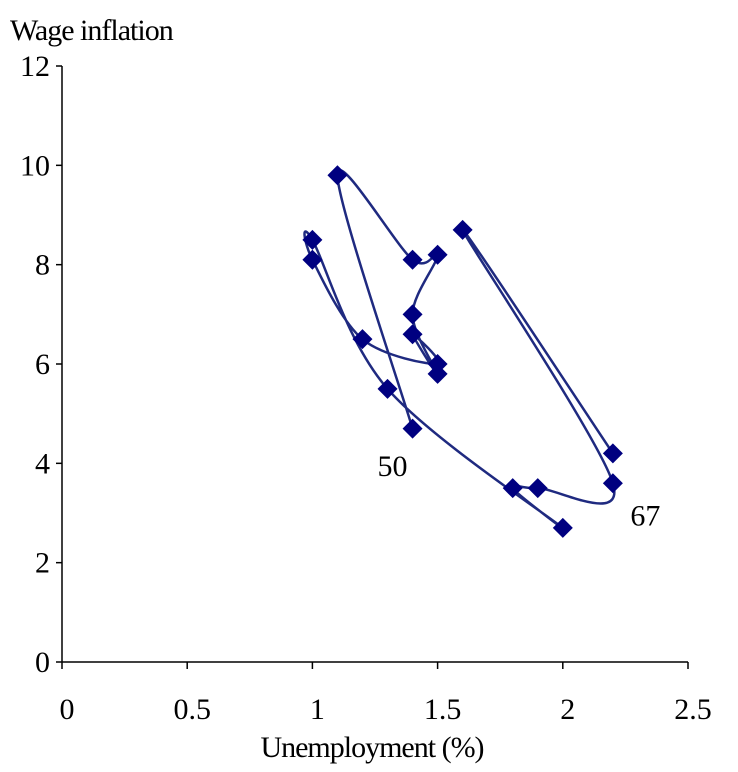 The height and width of the screenshot is (772, 738). What do you see at coordinates (92, 30) in the screenshot?
I see `y-axis-title: Wage inflation` at bounding box center [92, 30].